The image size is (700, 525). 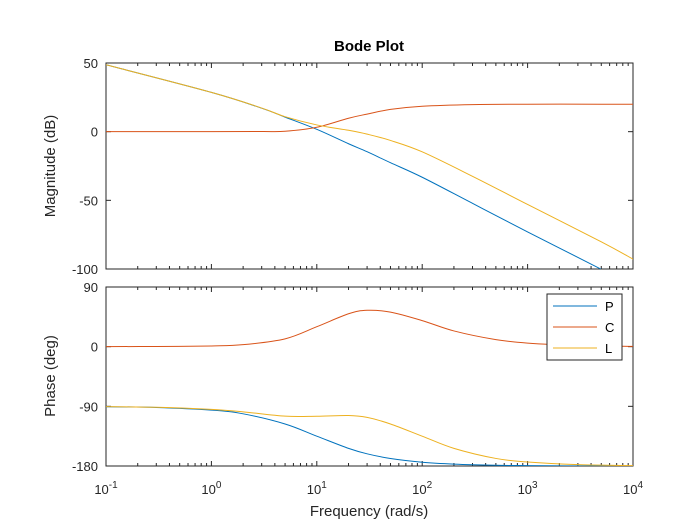 I want to click on series-line-p-phase, so click(x=369, y=436).